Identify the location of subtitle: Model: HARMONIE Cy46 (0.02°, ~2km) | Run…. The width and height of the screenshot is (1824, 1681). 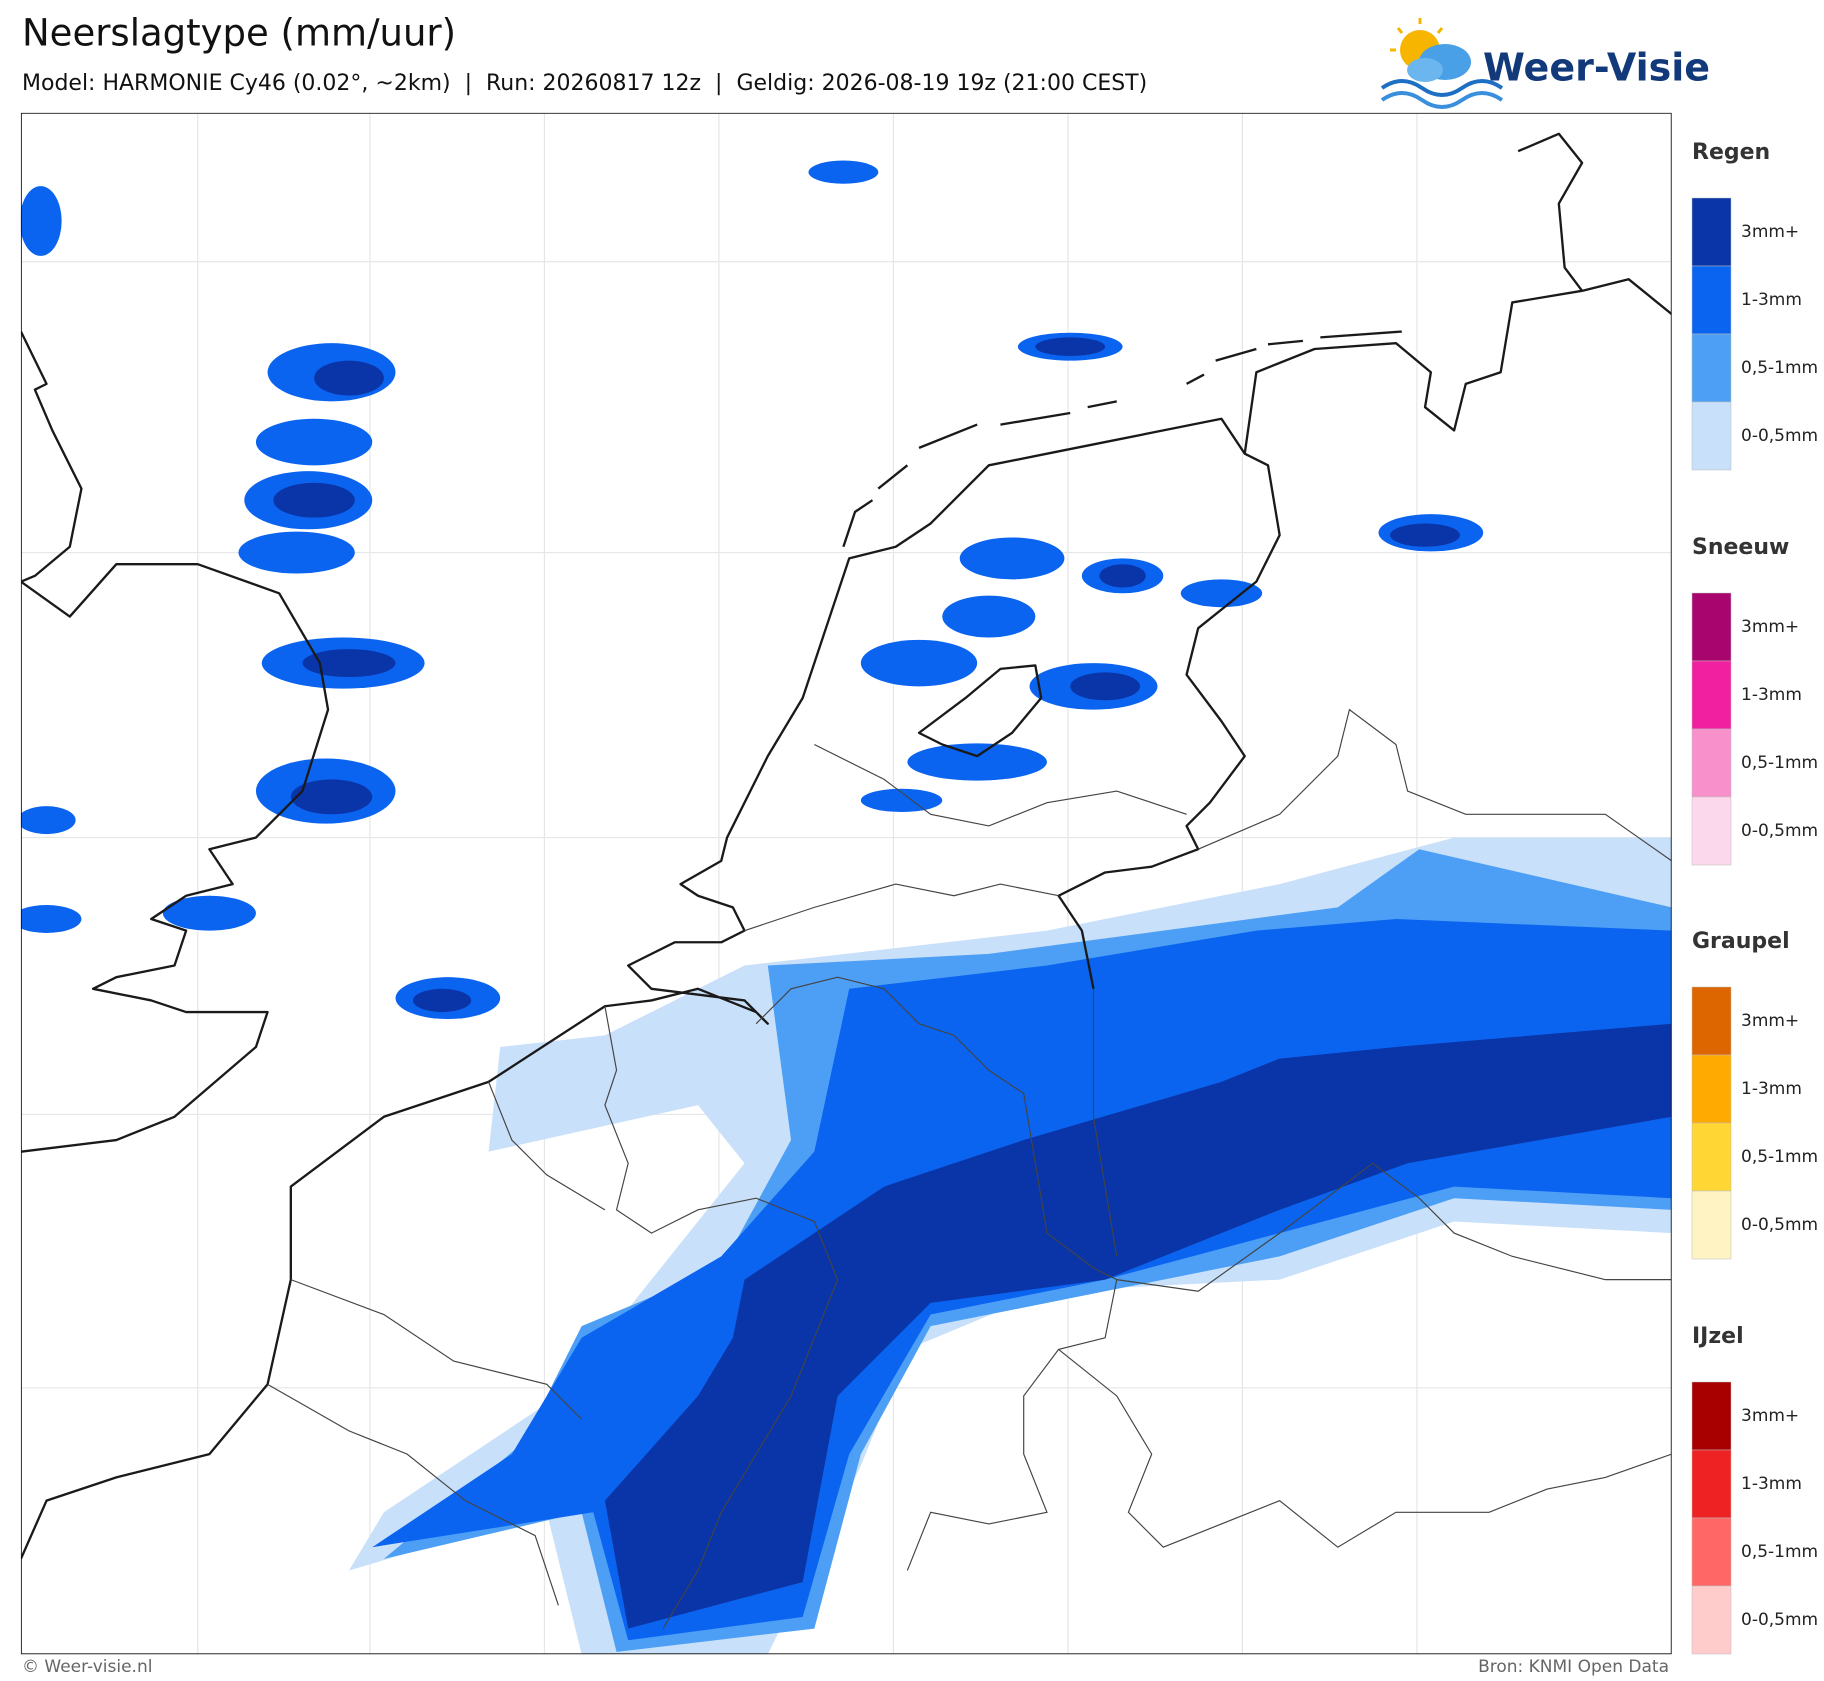
(584, 83).